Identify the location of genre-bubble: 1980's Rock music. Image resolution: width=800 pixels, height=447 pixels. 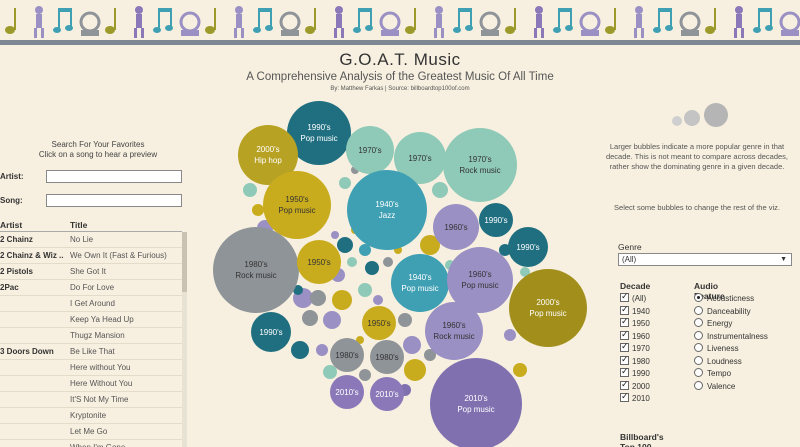
(256, 270).